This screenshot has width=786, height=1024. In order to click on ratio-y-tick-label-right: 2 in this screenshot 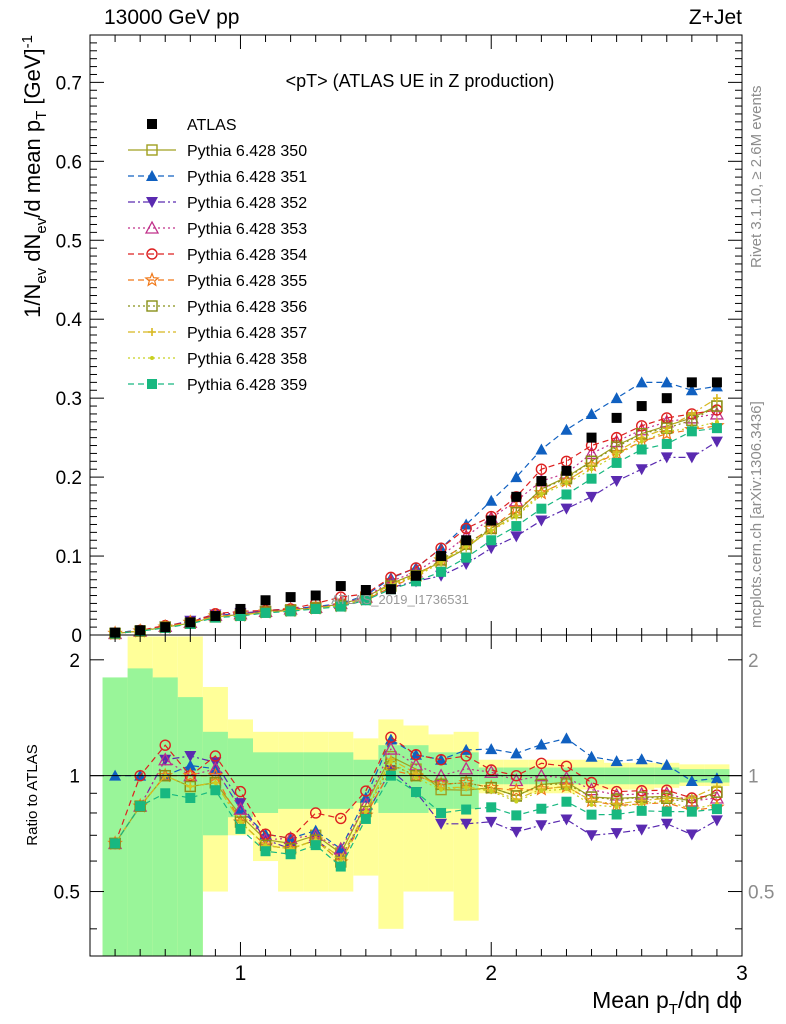, I will do `click(753, 661)`.